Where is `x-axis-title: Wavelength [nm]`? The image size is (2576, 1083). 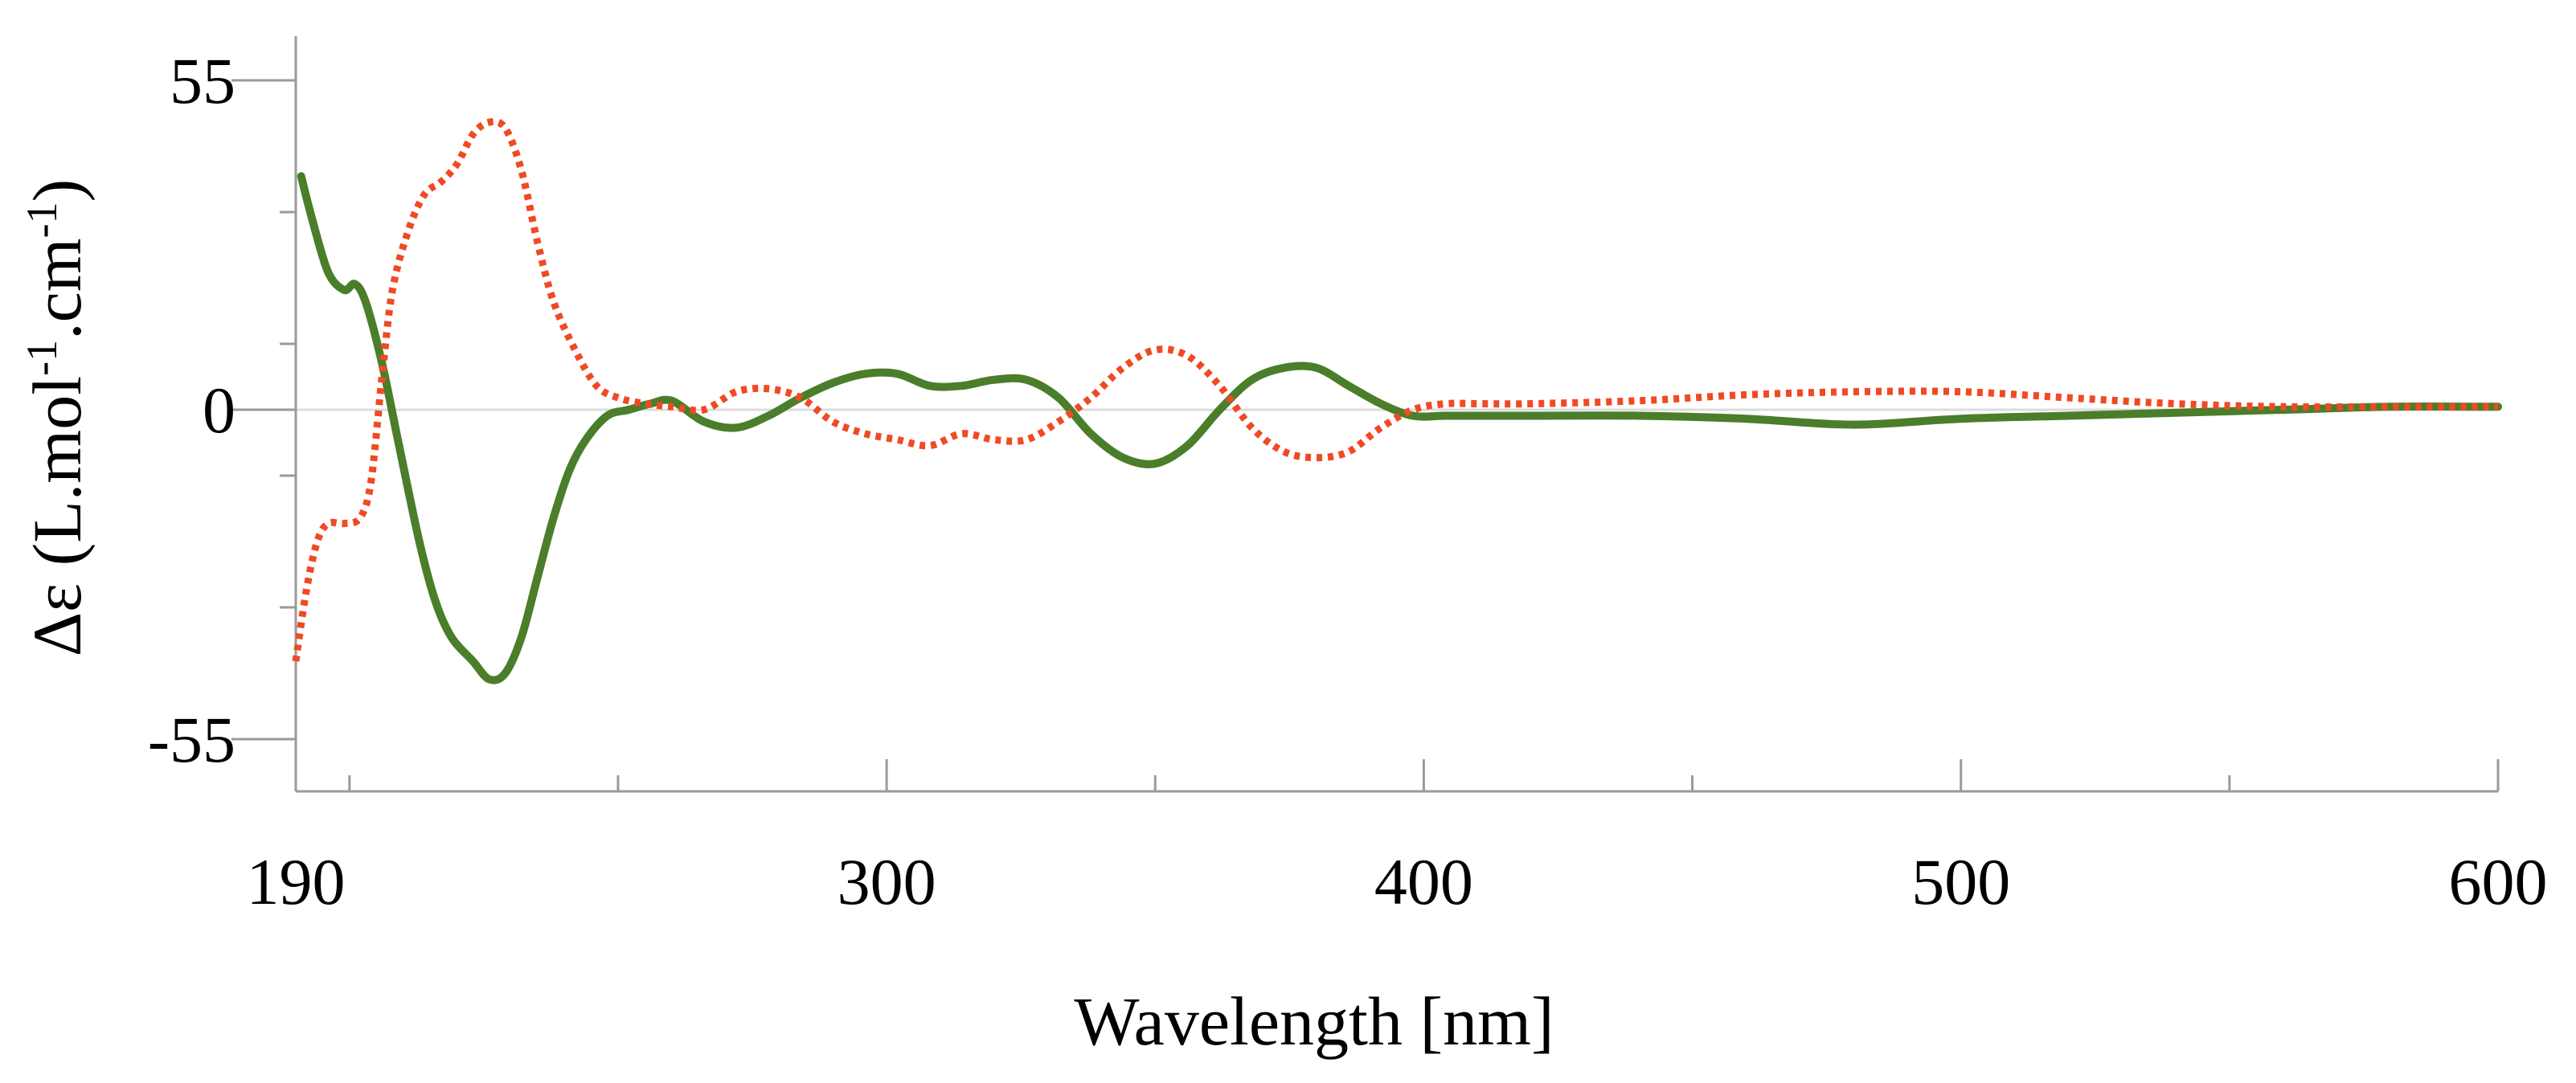
x-axis-title: Wavelength [nm] is located at coordinates (1314, 1022).